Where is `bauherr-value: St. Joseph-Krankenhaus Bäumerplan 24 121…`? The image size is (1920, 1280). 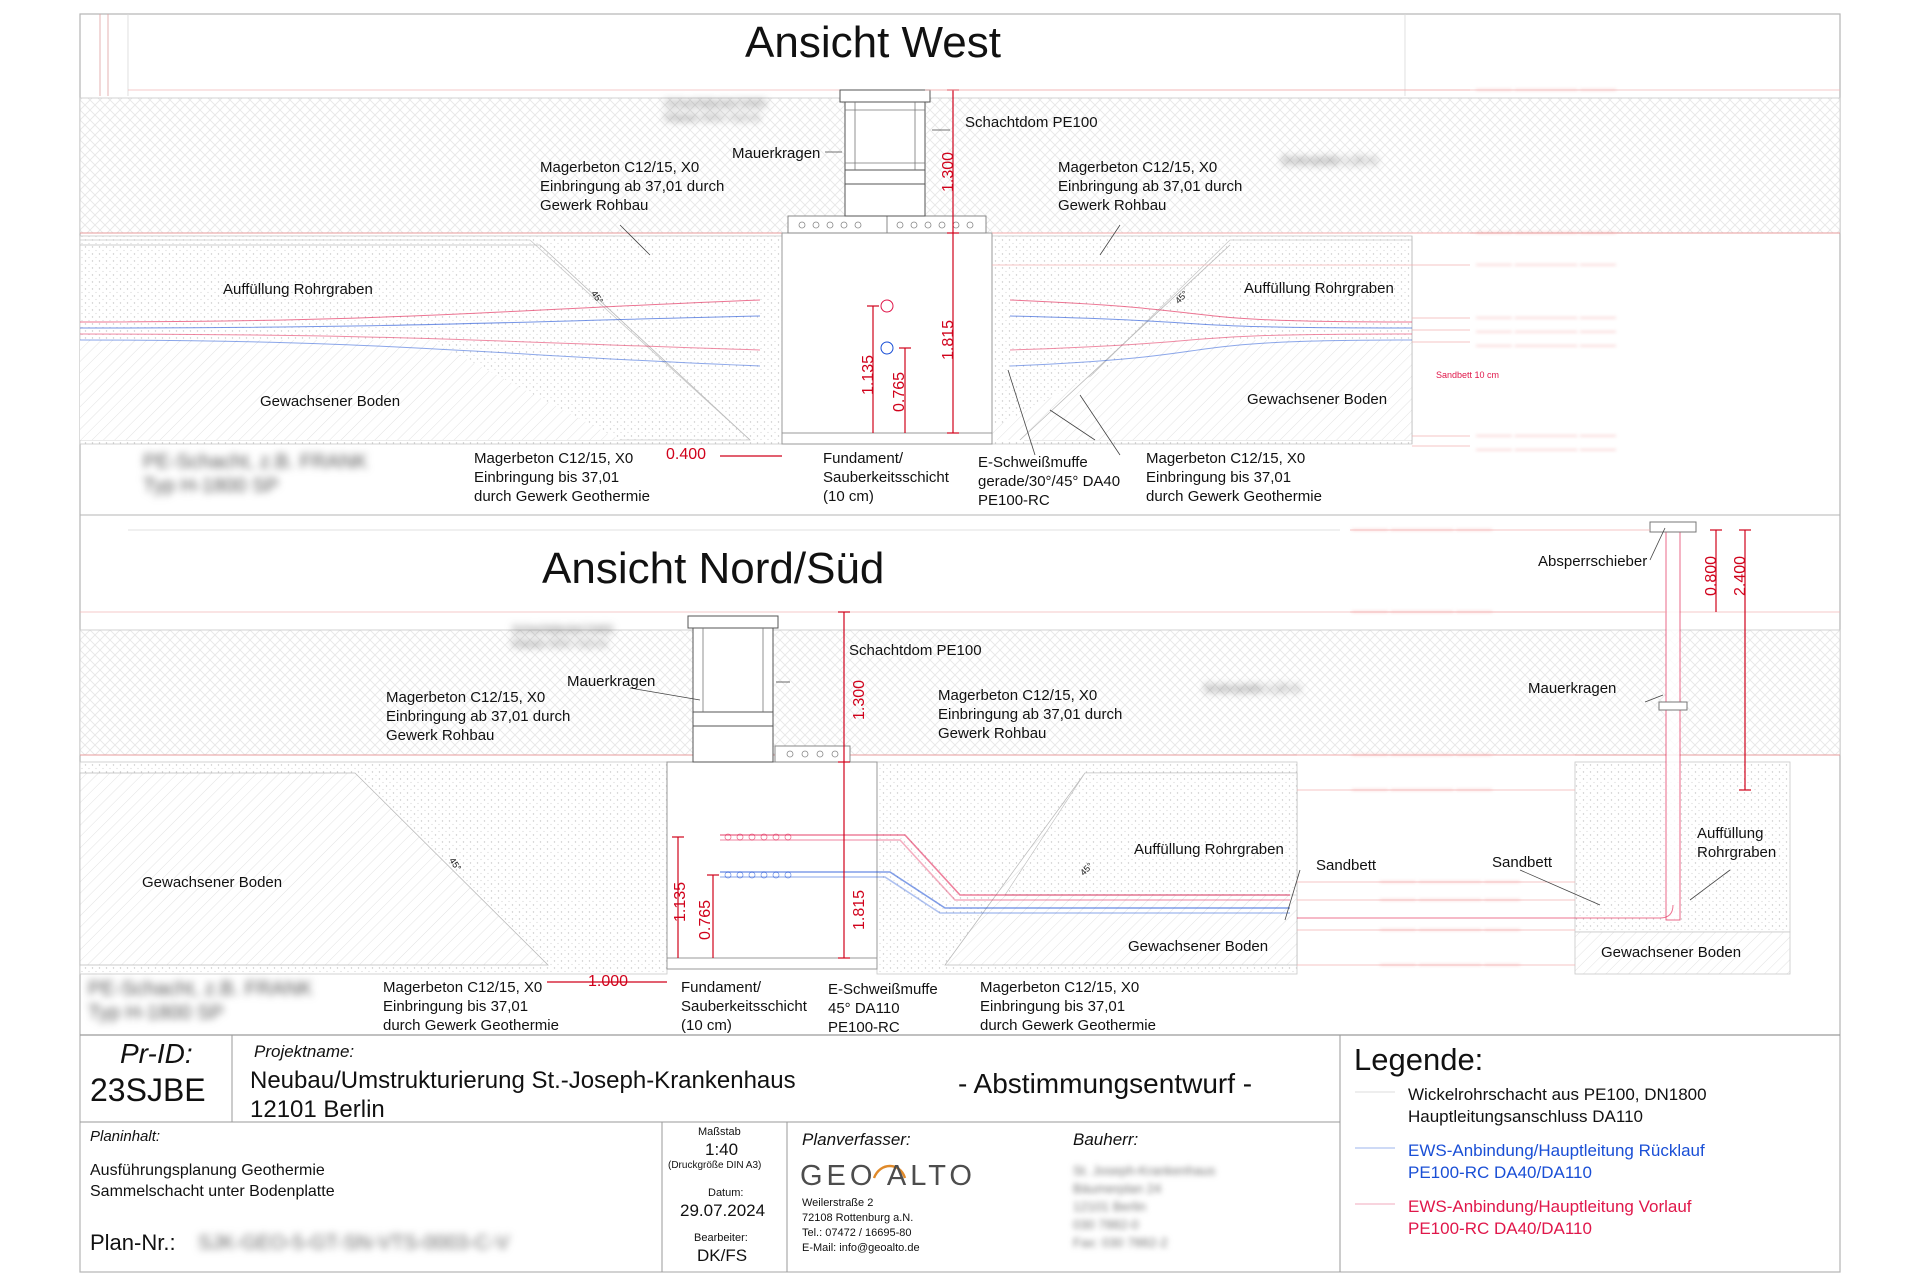 bauherr-value: St. Joseph-Krankenhaus Bäumerplan 24 121… is located at coordinates (1144, 1206).